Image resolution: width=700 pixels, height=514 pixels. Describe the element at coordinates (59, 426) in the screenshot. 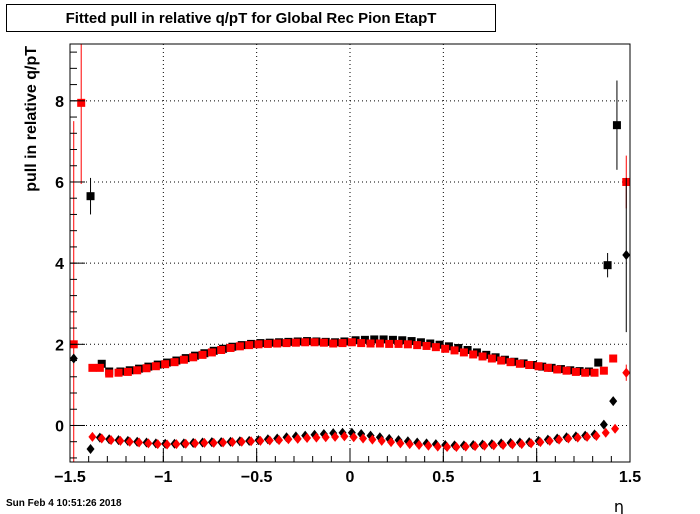

I see `y-tick-label: 0` at that location.